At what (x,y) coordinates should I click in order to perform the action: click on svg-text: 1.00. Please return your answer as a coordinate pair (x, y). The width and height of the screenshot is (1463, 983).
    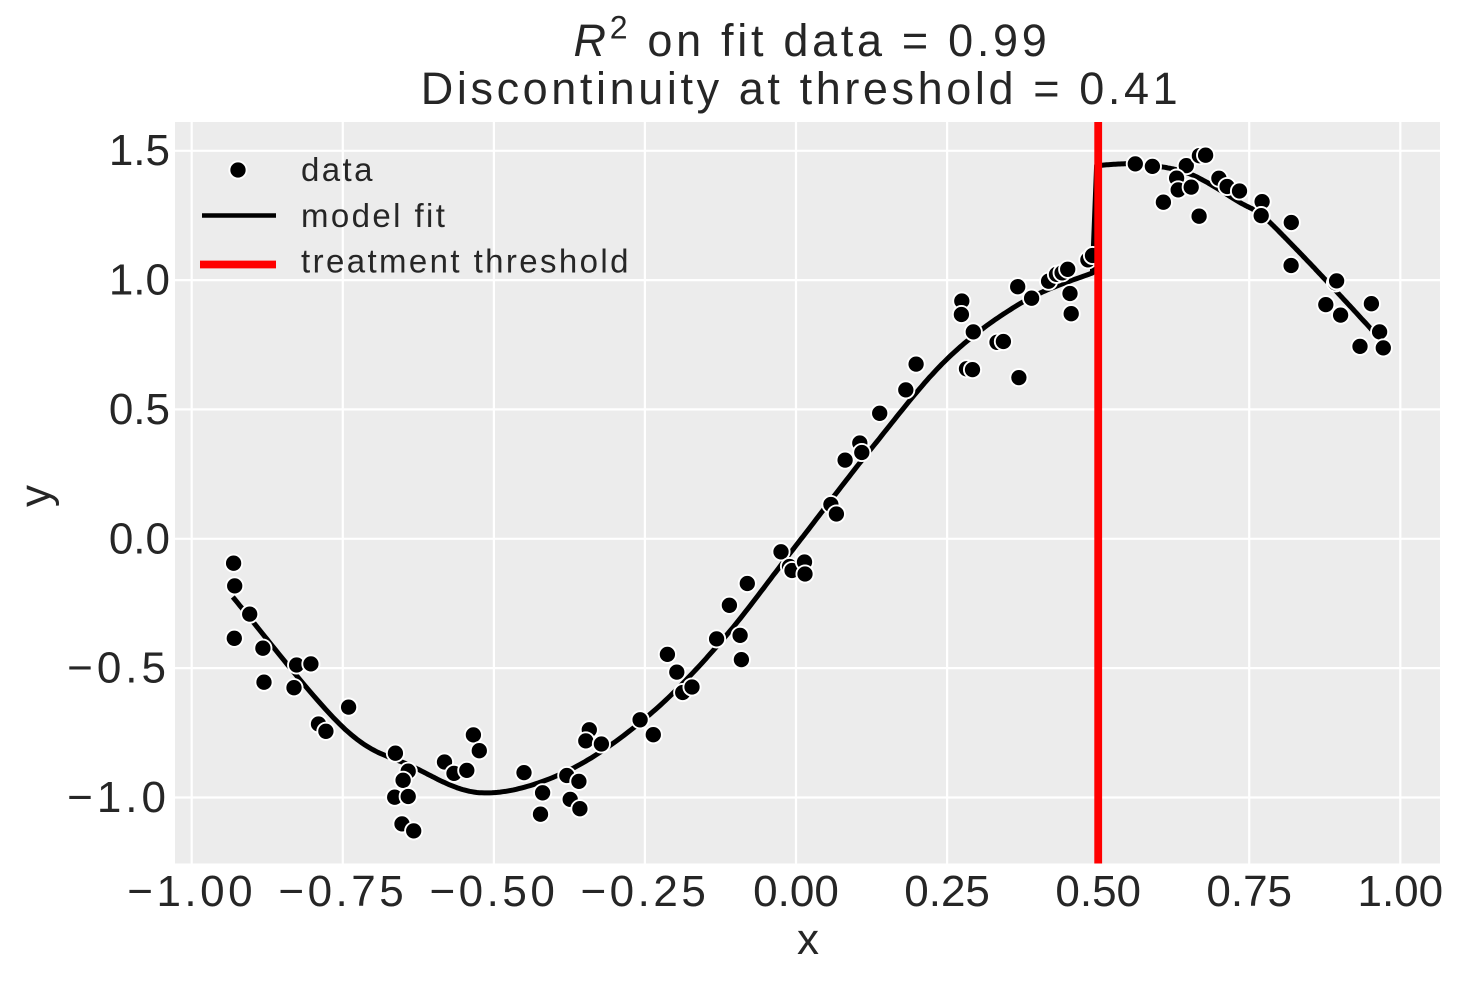
    Looking at the image, I should click on (1400, 891).